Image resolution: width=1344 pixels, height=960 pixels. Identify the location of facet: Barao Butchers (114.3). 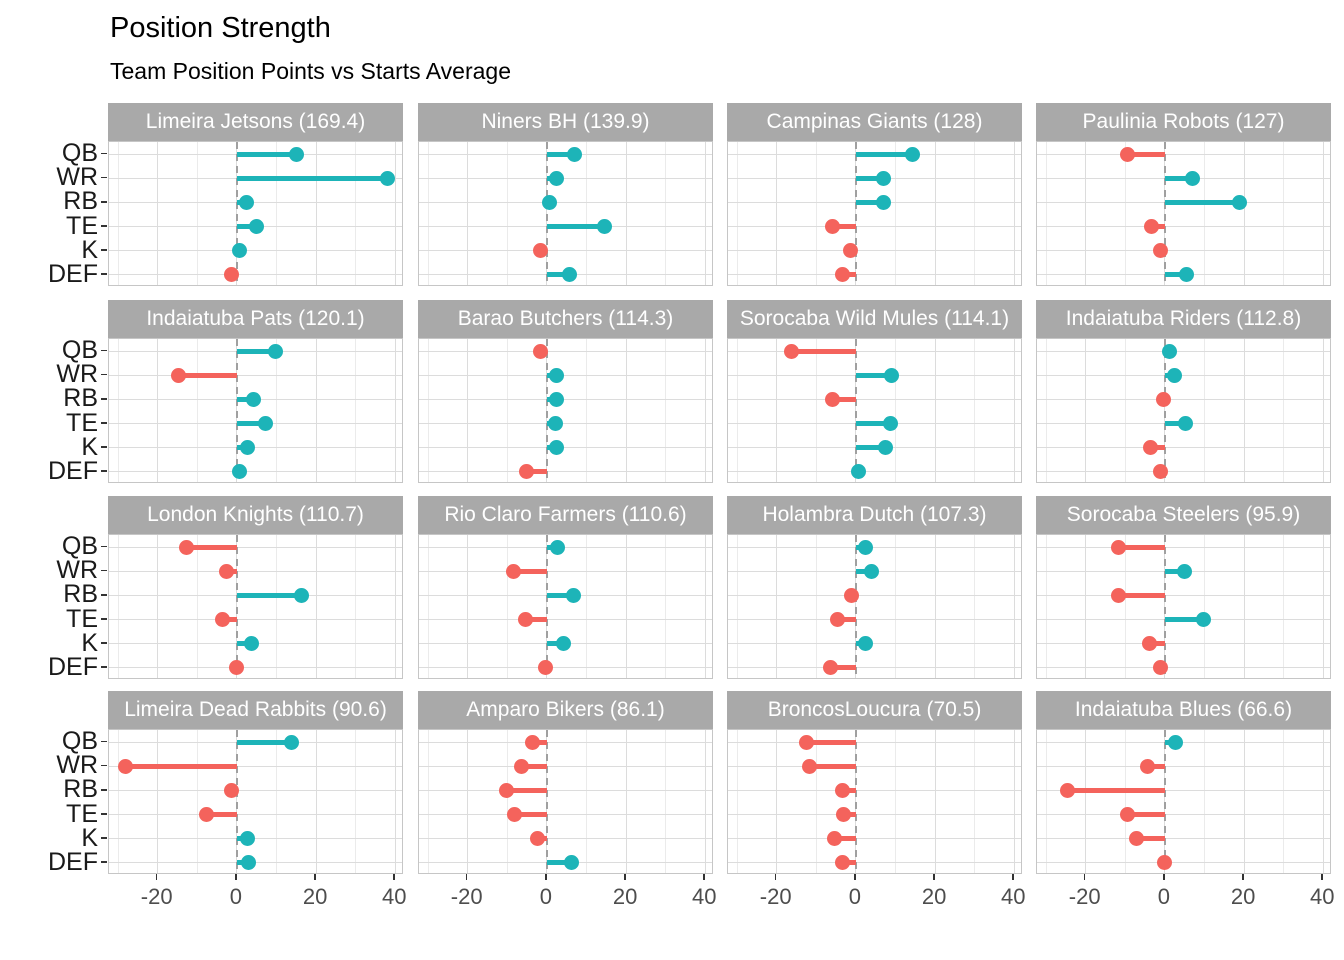
(565, 391).